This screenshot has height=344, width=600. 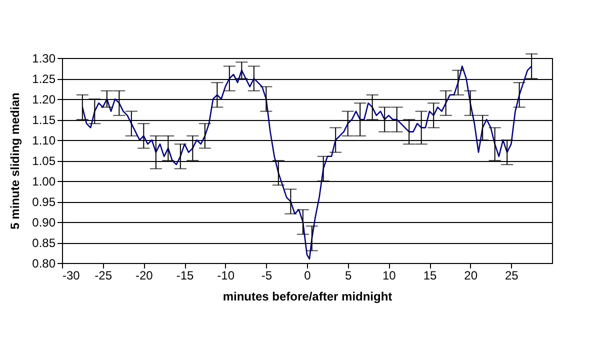 I want to click on x-tick-label: -30, so click(x=71, y=275).